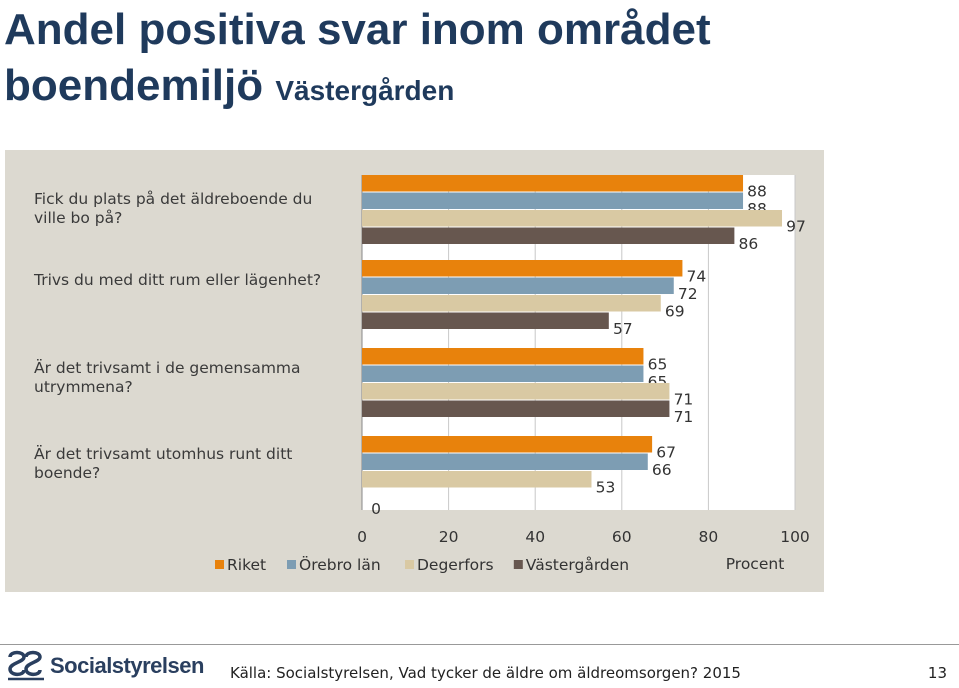  What do you see at coordinates (246, 565) in the screenshot?
I see `legend-label: Riket` at bounding box center [246, 565].